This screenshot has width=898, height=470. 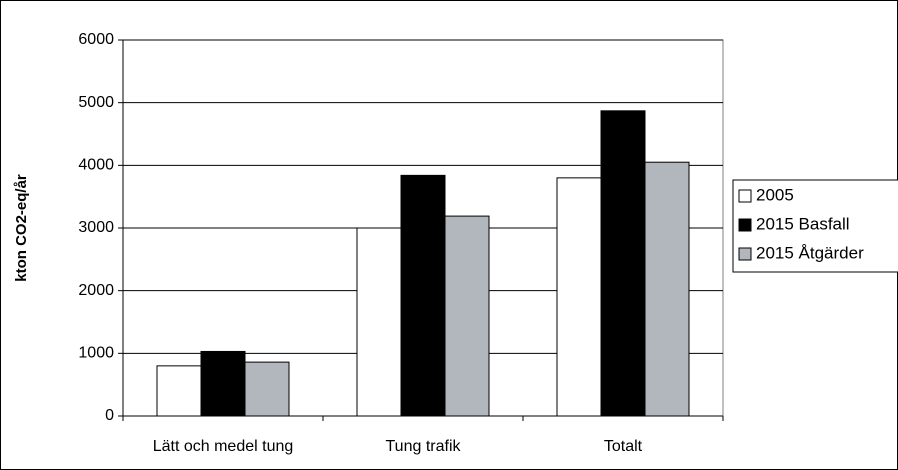 What do you see at coordinates (96, 353) in the screenshot?
I see `y-tick-label: 1000` at bounding box center [96, 353].